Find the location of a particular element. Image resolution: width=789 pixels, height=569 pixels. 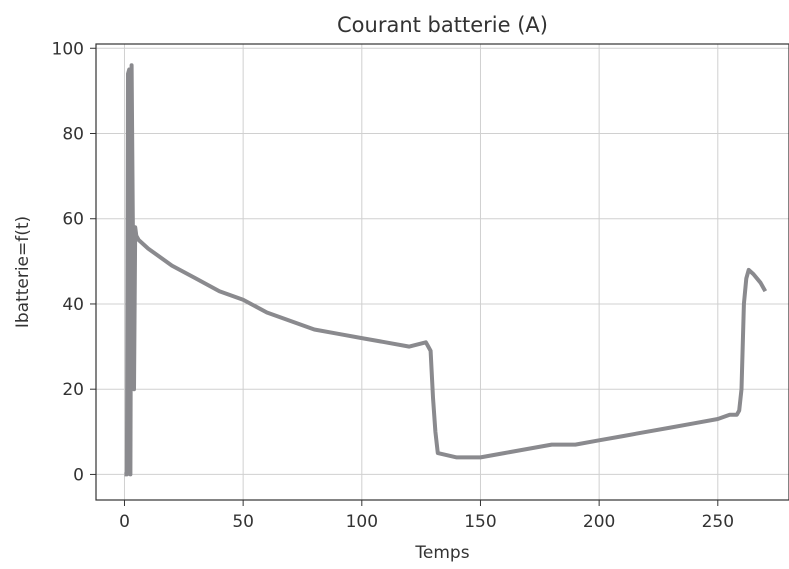

x-tick-label: 50 is located at coordinates (243, 522).